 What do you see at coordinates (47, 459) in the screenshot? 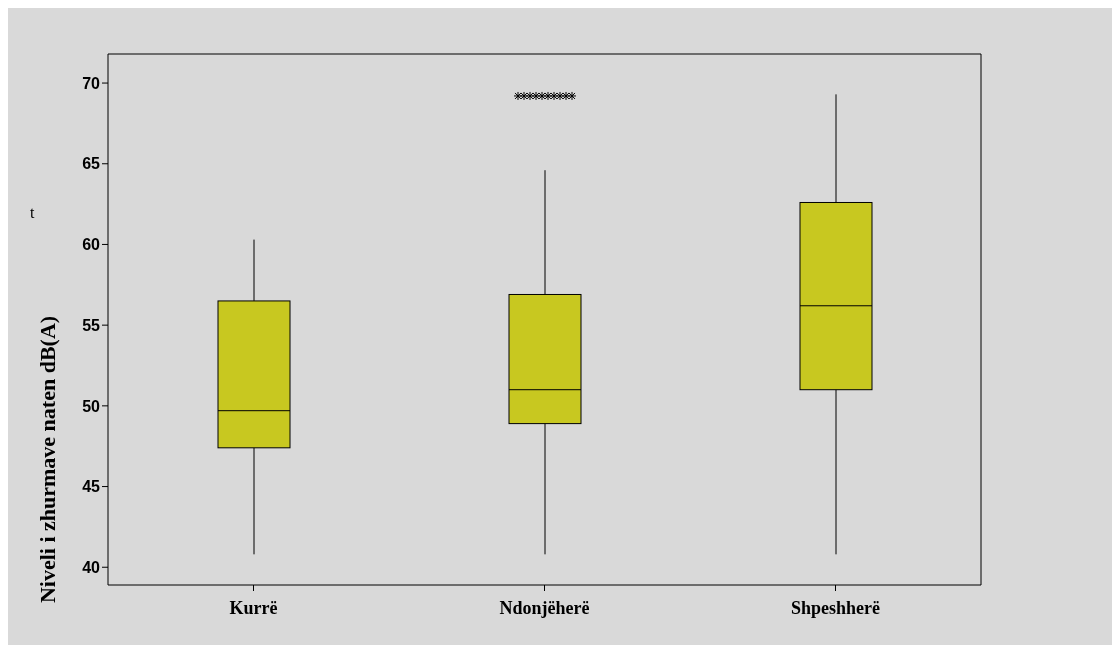
I see `y-axis-title: Niveli i zhurmave naten dB(A)` at bounding box center [47, 459].